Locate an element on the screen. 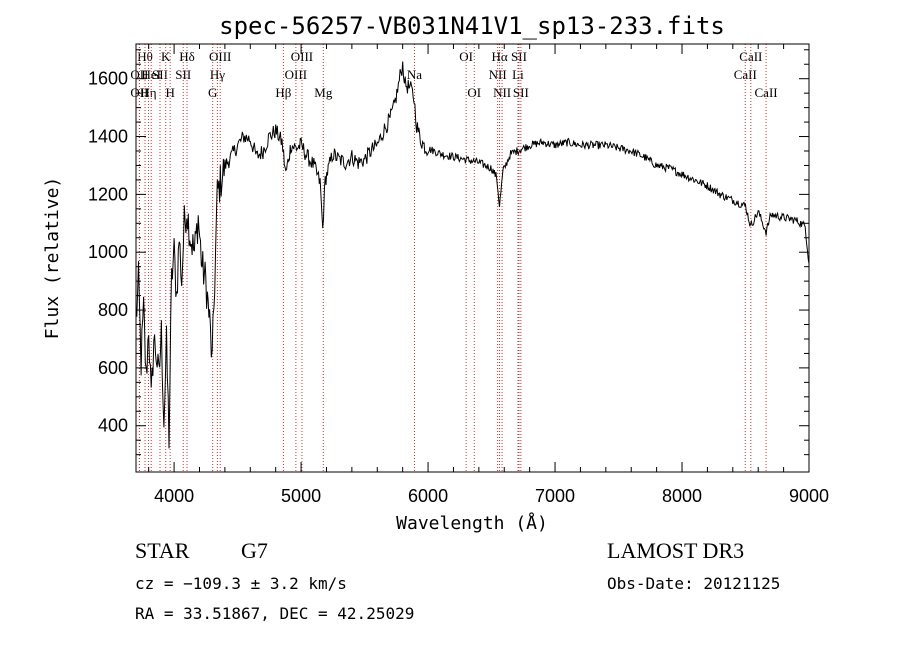  marker-label: Hα is located at coordinates (499, 56).